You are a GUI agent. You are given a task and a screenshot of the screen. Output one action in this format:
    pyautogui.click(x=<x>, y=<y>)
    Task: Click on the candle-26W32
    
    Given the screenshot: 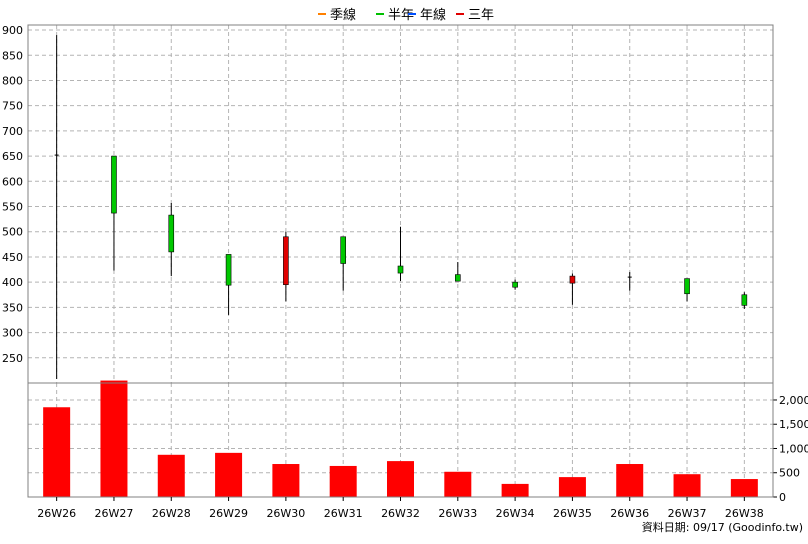 What is the action you would take?
    pyautogui.click(x=400, y=254)
    